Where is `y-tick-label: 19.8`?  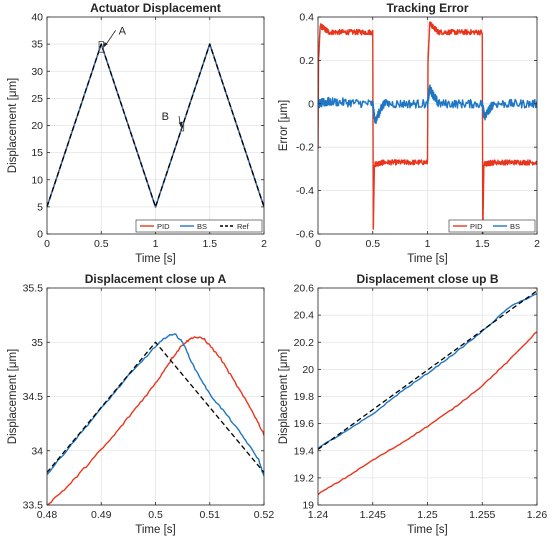 y-tick-label: 19.8 is located at coordinates (304, 397).